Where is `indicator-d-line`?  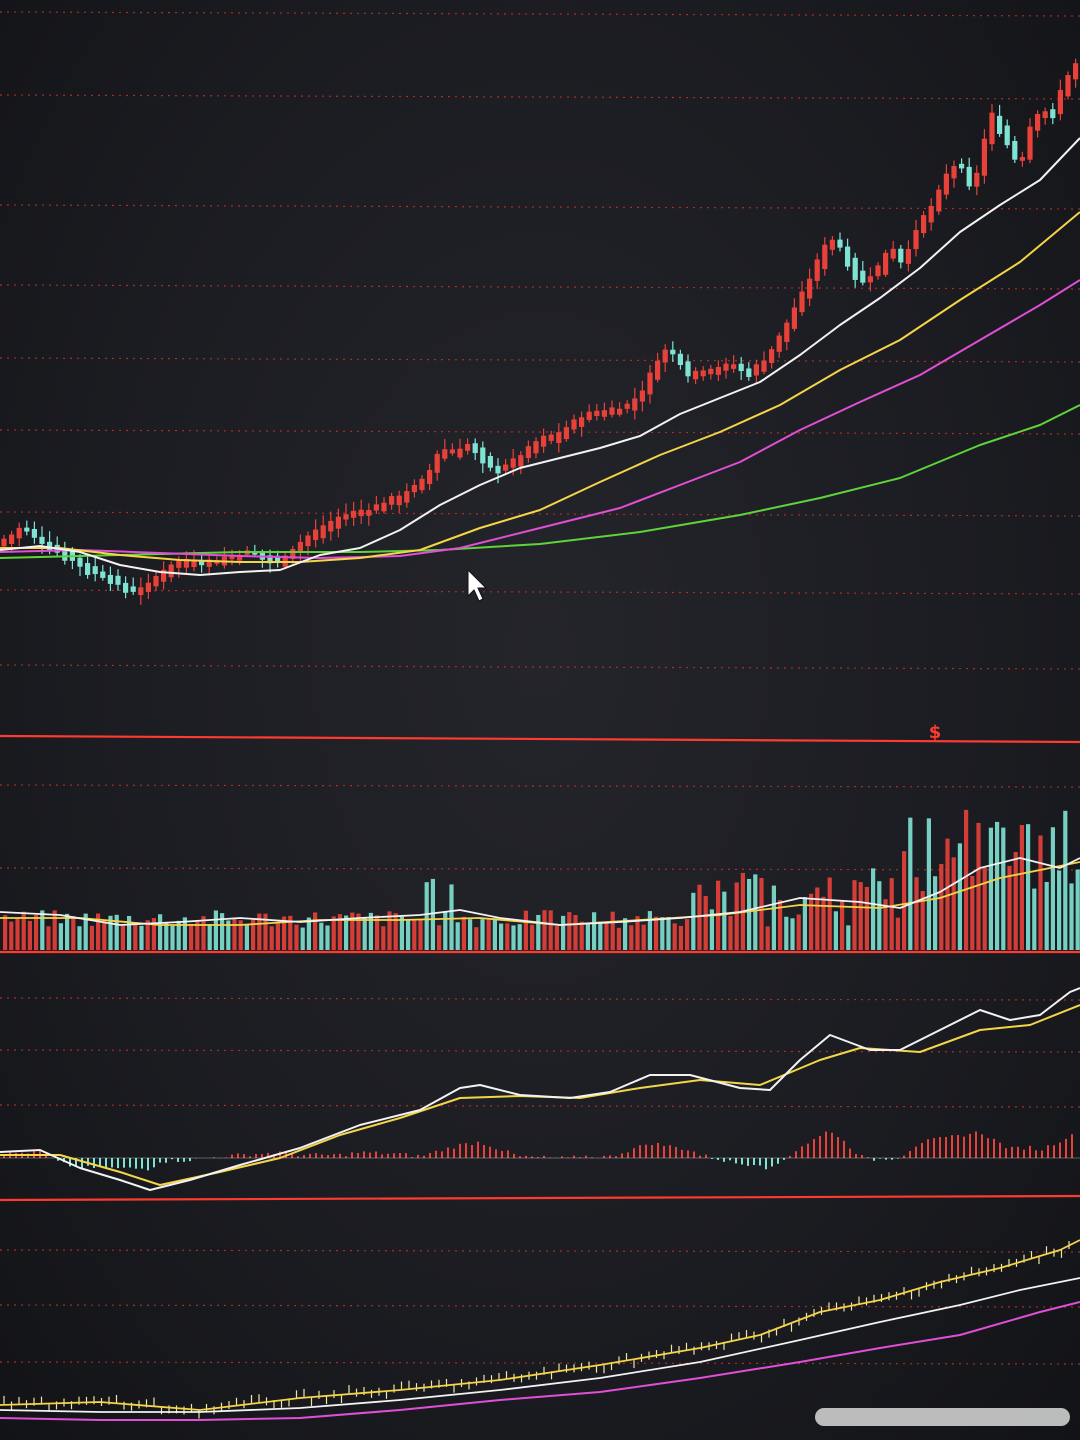
indicator-d-line is located at coordinates (540, 1345).